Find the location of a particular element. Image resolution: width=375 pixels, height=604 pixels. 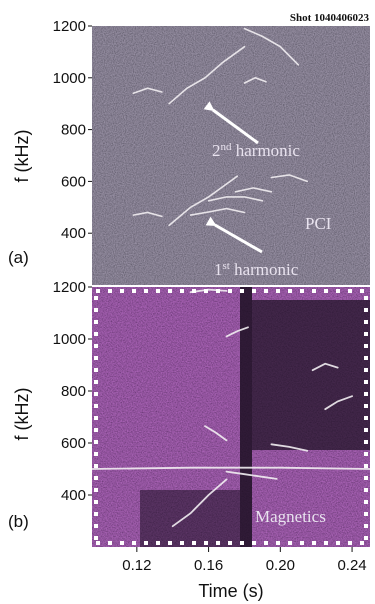

x-axis-label: Time (s) is located at coordinates (230, 591).